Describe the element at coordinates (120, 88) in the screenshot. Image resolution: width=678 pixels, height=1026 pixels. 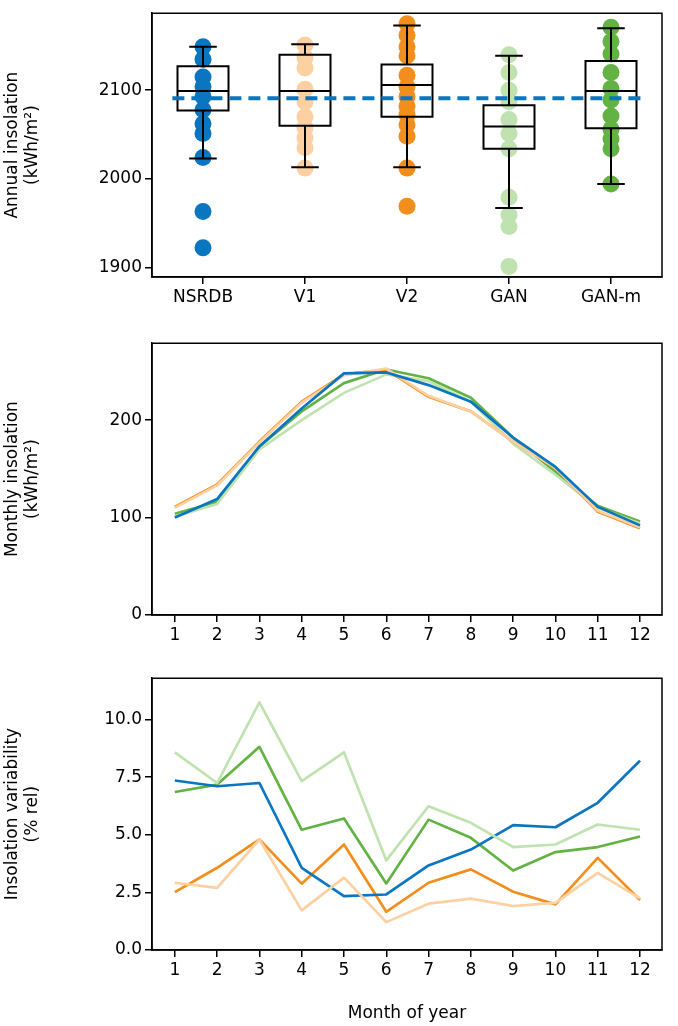
I see `y-tick-label: 2100` at that location.